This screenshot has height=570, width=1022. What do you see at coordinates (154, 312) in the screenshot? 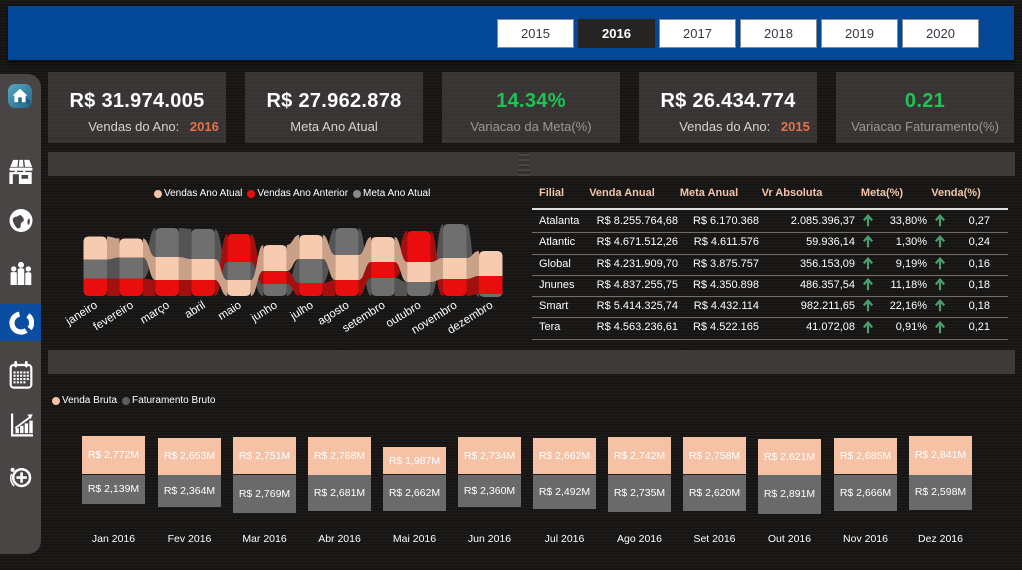
I see `svg-text: março` at bounding box center [154, 312].